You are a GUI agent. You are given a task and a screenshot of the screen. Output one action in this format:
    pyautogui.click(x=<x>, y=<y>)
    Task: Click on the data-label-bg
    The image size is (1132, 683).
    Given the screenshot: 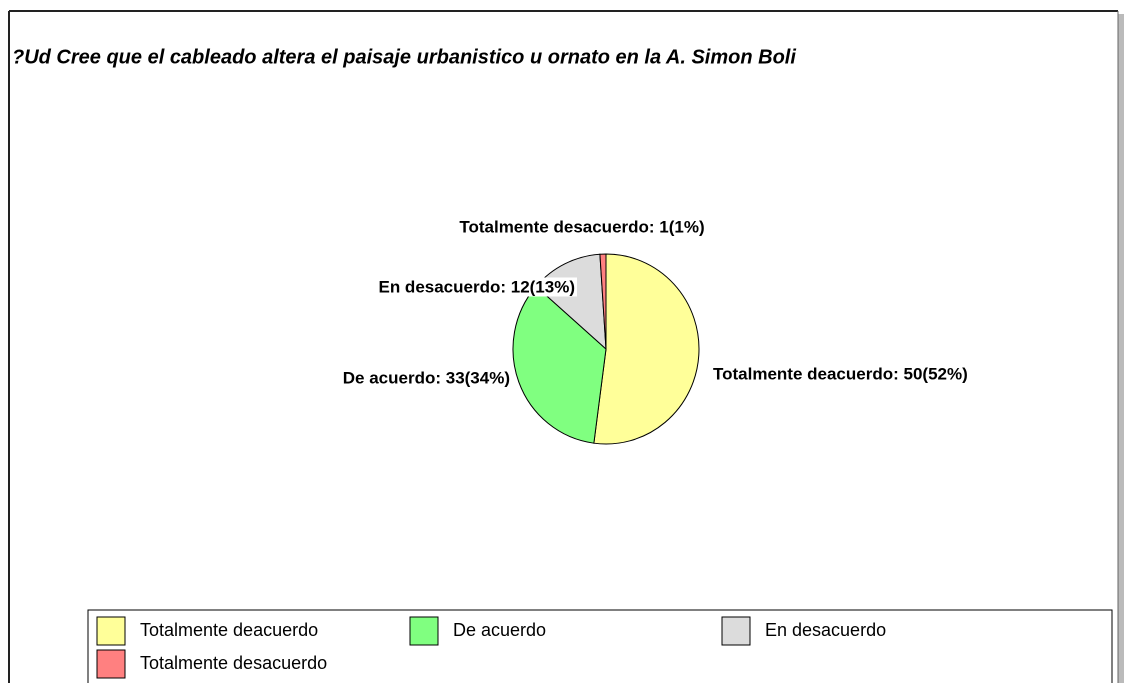 What is the action you would take?
    pyautogui.click(x=476, y=287)
    